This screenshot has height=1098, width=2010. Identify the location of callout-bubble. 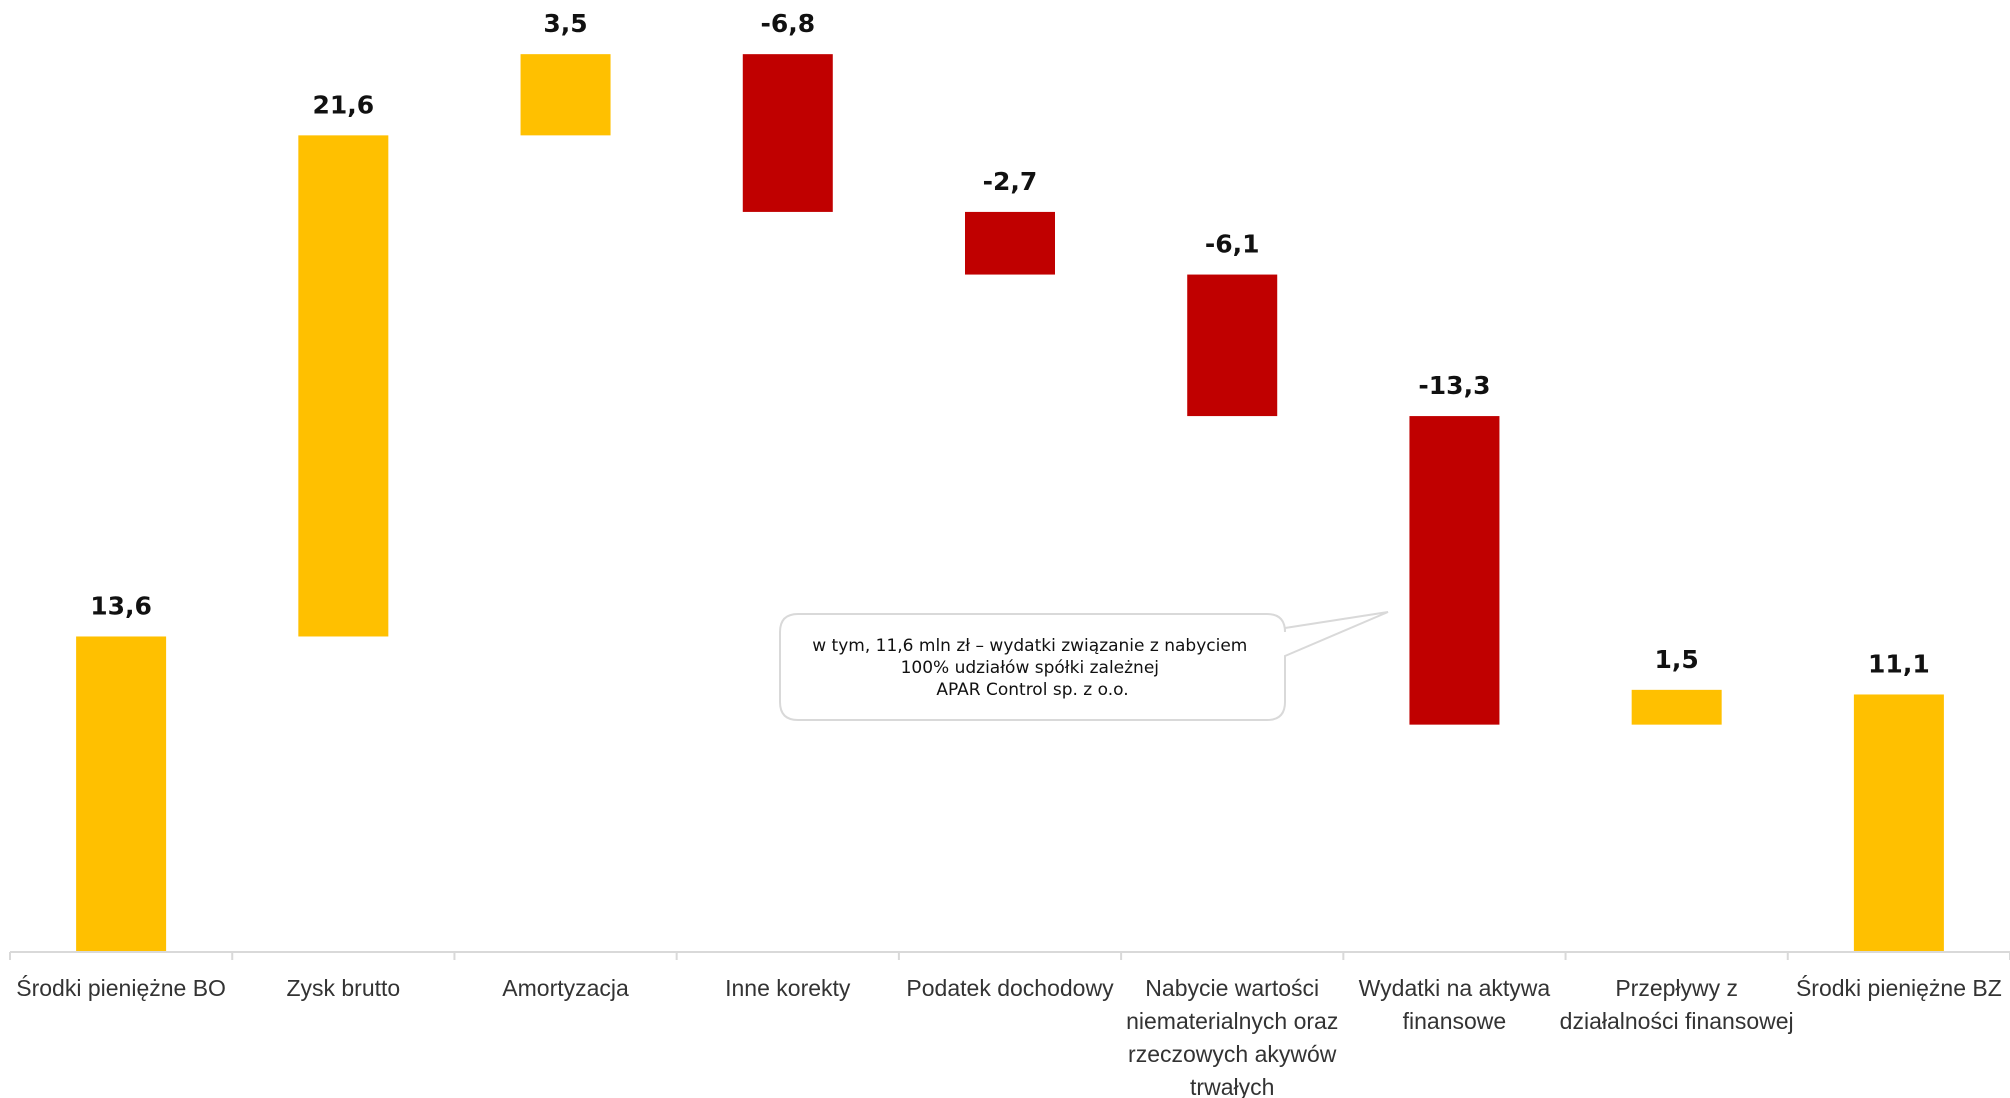
(1084, 666).